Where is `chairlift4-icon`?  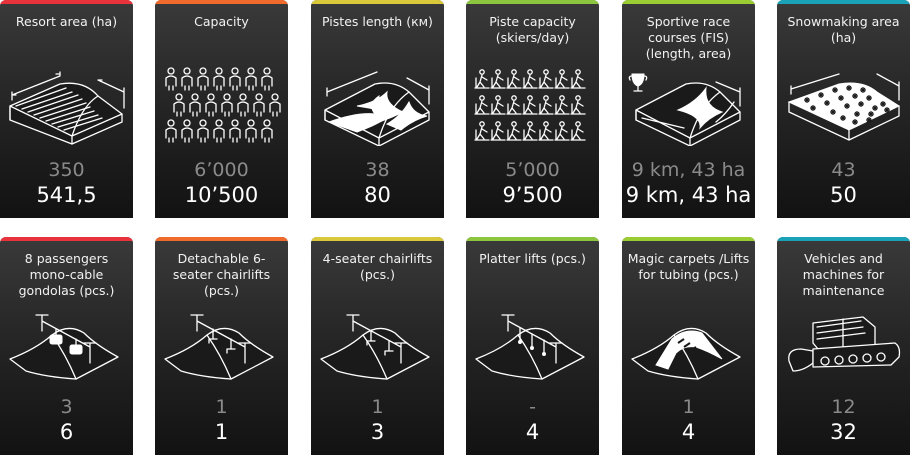
chairlift4-icon is located at coordinates (377, 341).